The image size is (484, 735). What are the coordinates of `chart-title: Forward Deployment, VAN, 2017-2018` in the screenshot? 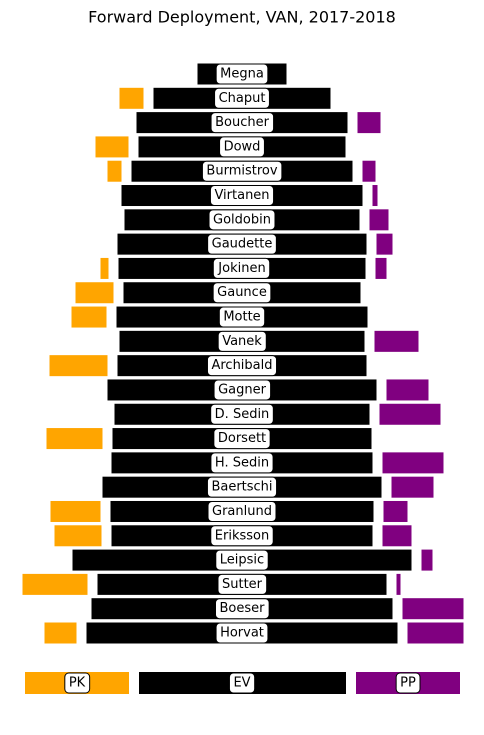 It's located at (242, 17).